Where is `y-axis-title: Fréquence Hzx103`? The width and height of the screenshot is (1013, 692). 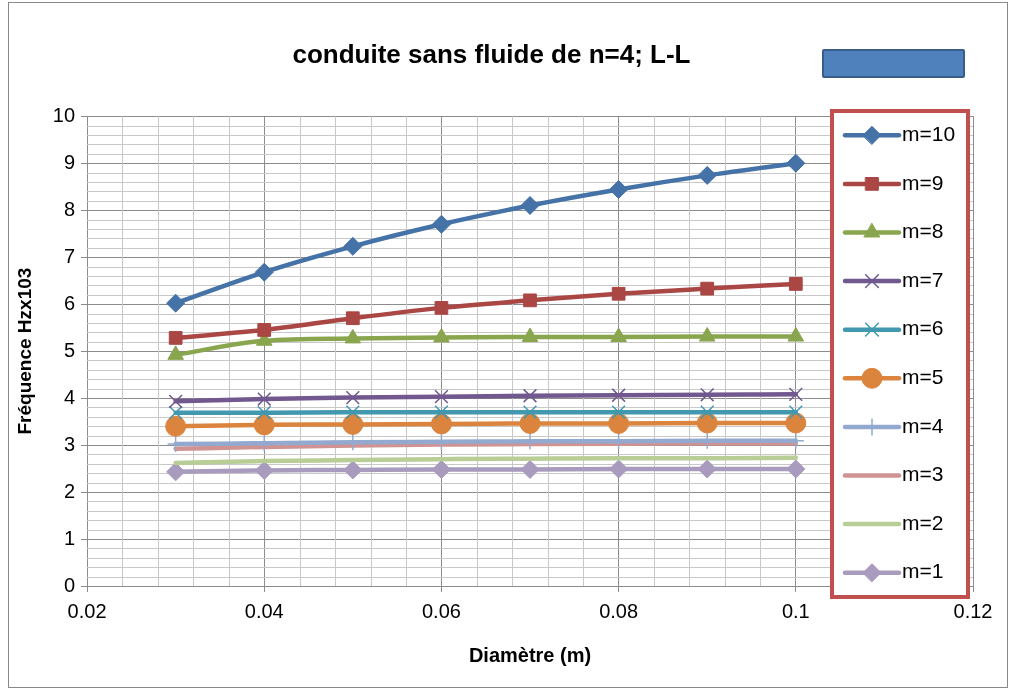
y-axis-title: Fréquence Hzx103 is located at coordinates (24, 351).